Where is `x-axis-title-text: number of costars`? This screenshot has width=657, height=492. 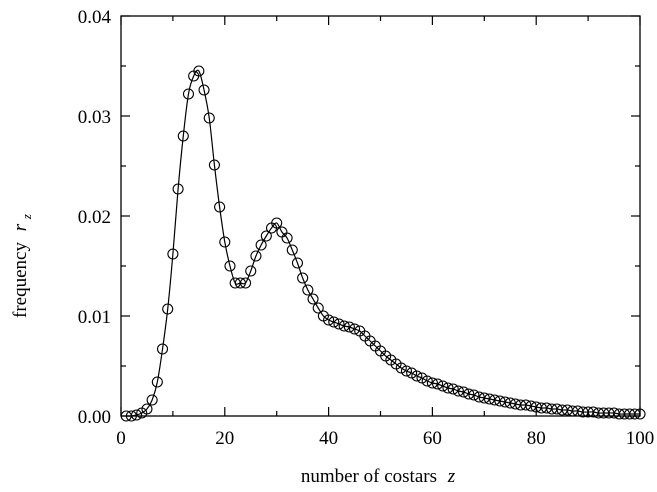
x-axis-title-text: number of costars is located at coordinates (369, 476).